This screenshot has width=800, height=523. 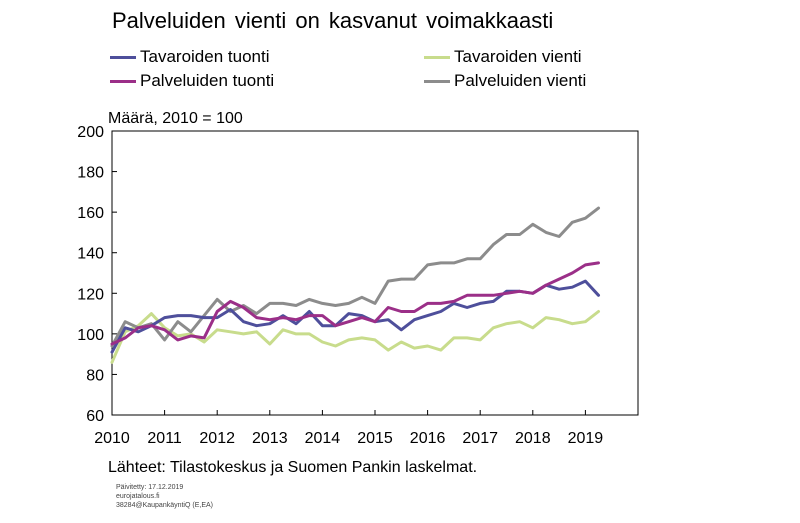 What do you see at coordinates (97, 274) in the screenshot?
I see `y-axis: 60 80 100 120 140 160 180 200` at bounding box center [97, 274].